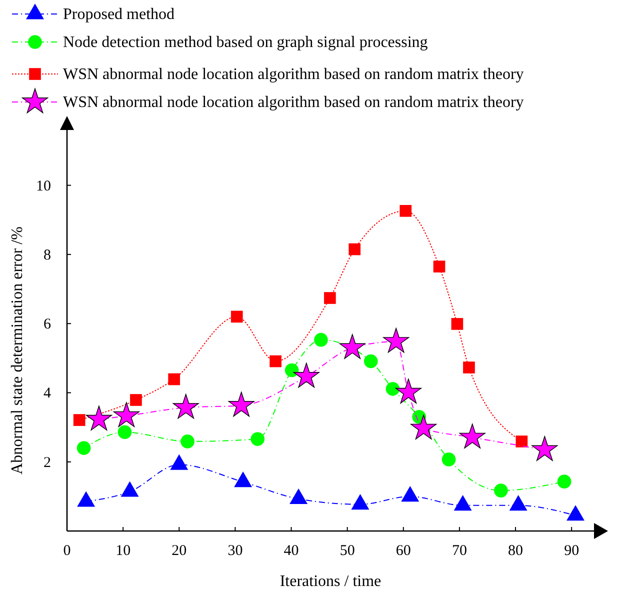 This screenshot has height=594, width=619. Describe the element at coordinates (43, 186) in the screenshot. I see `y-tick-label: 10` at that location.